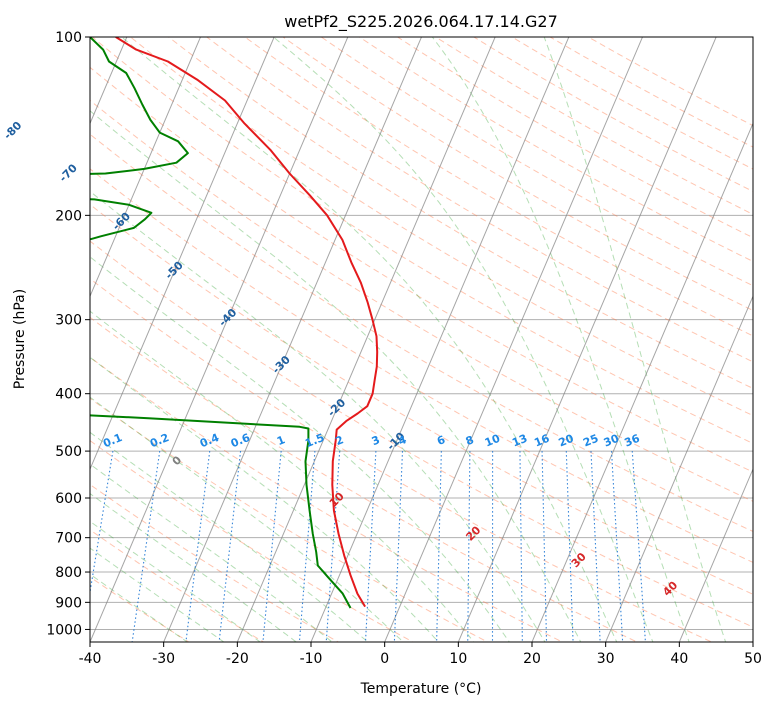 The height and width of the screenshot is (708, 775). Describe the element at coordinates (314, 440) in the screenshot. I see `mixing-ratio-label: 1.5` at that location.